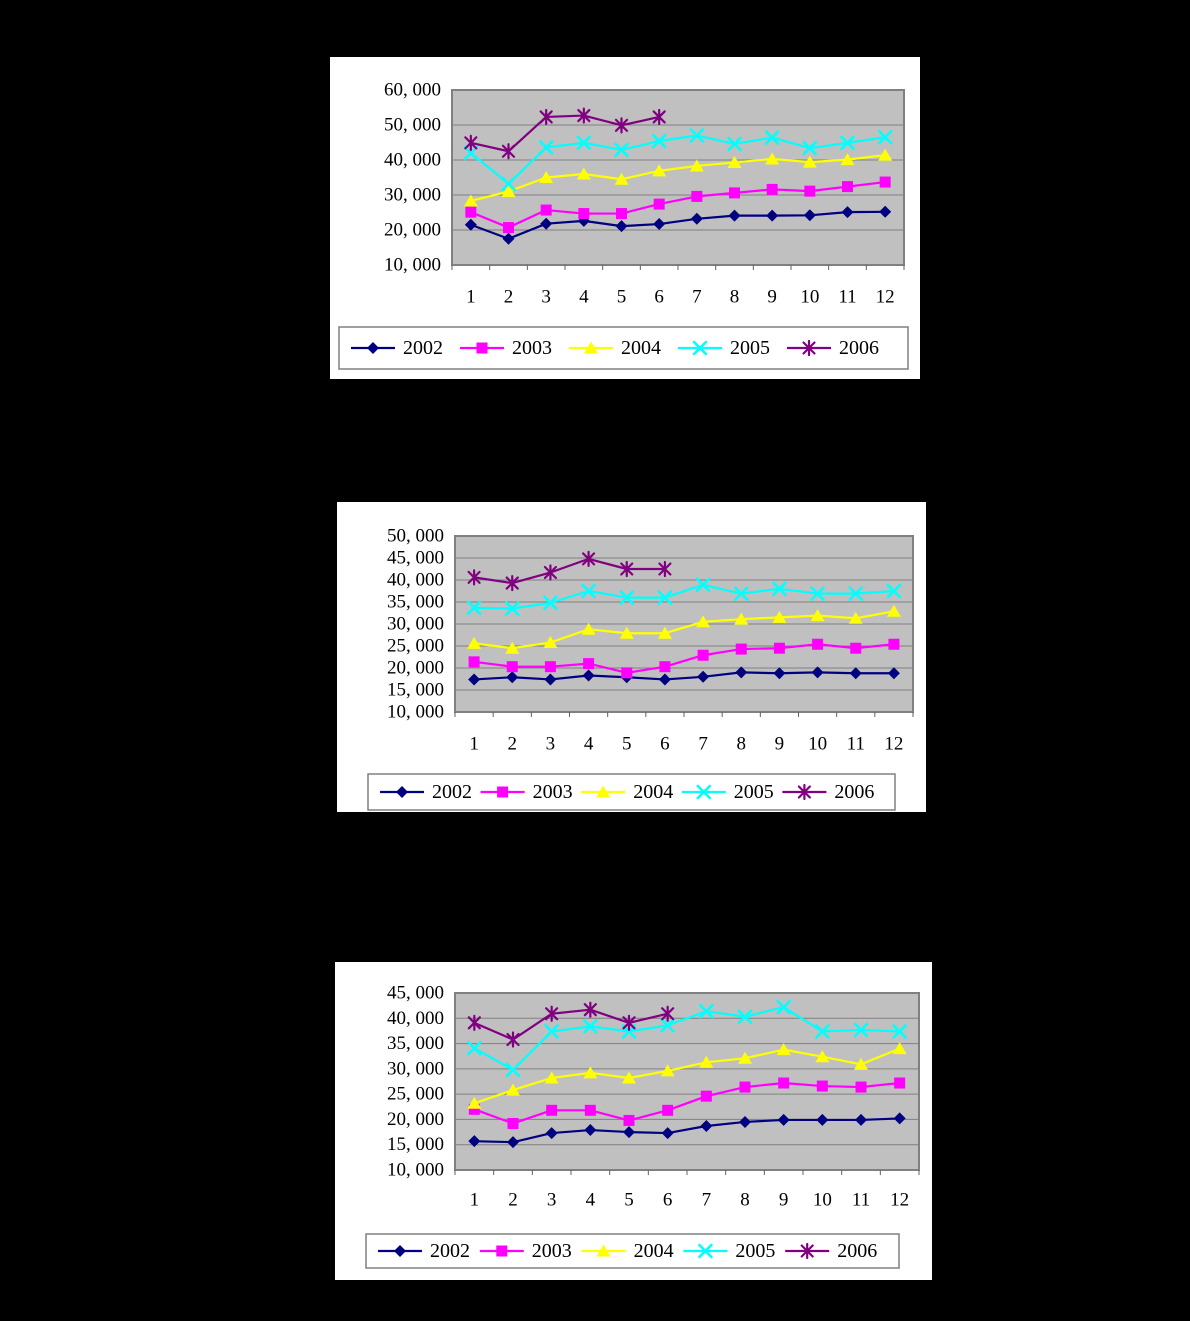 The height and width of the screenshot is (1321, 1190). I want to click on series-2003-line, so click(684, 658).